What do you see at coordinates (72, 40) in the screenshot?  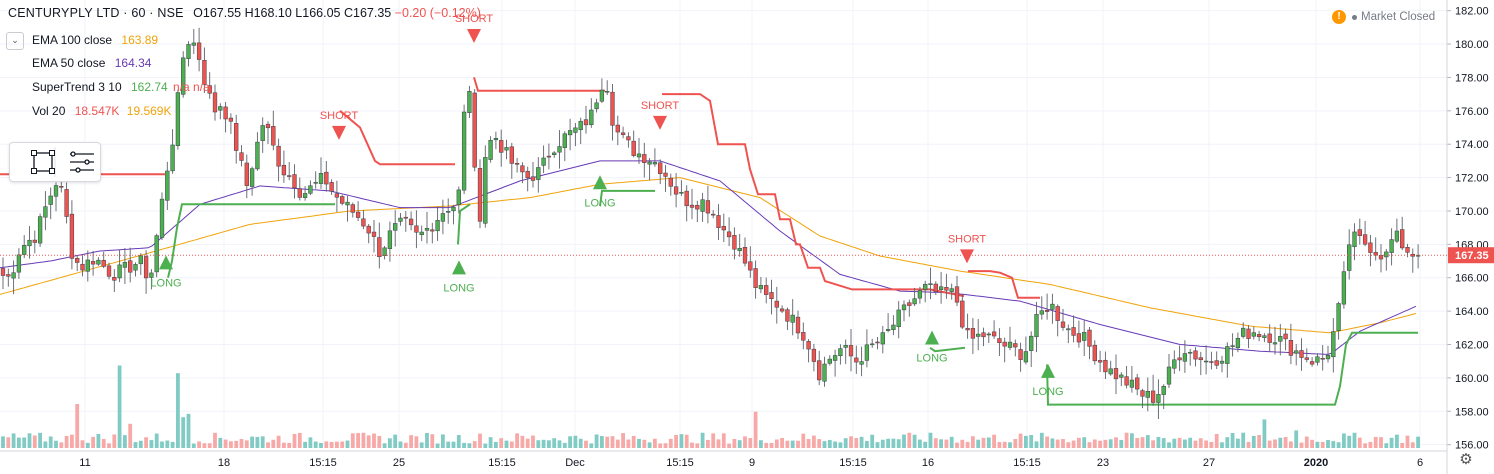 I see `indicator-ema100-label: EMA 100 close` at bounding box center [72, 40].